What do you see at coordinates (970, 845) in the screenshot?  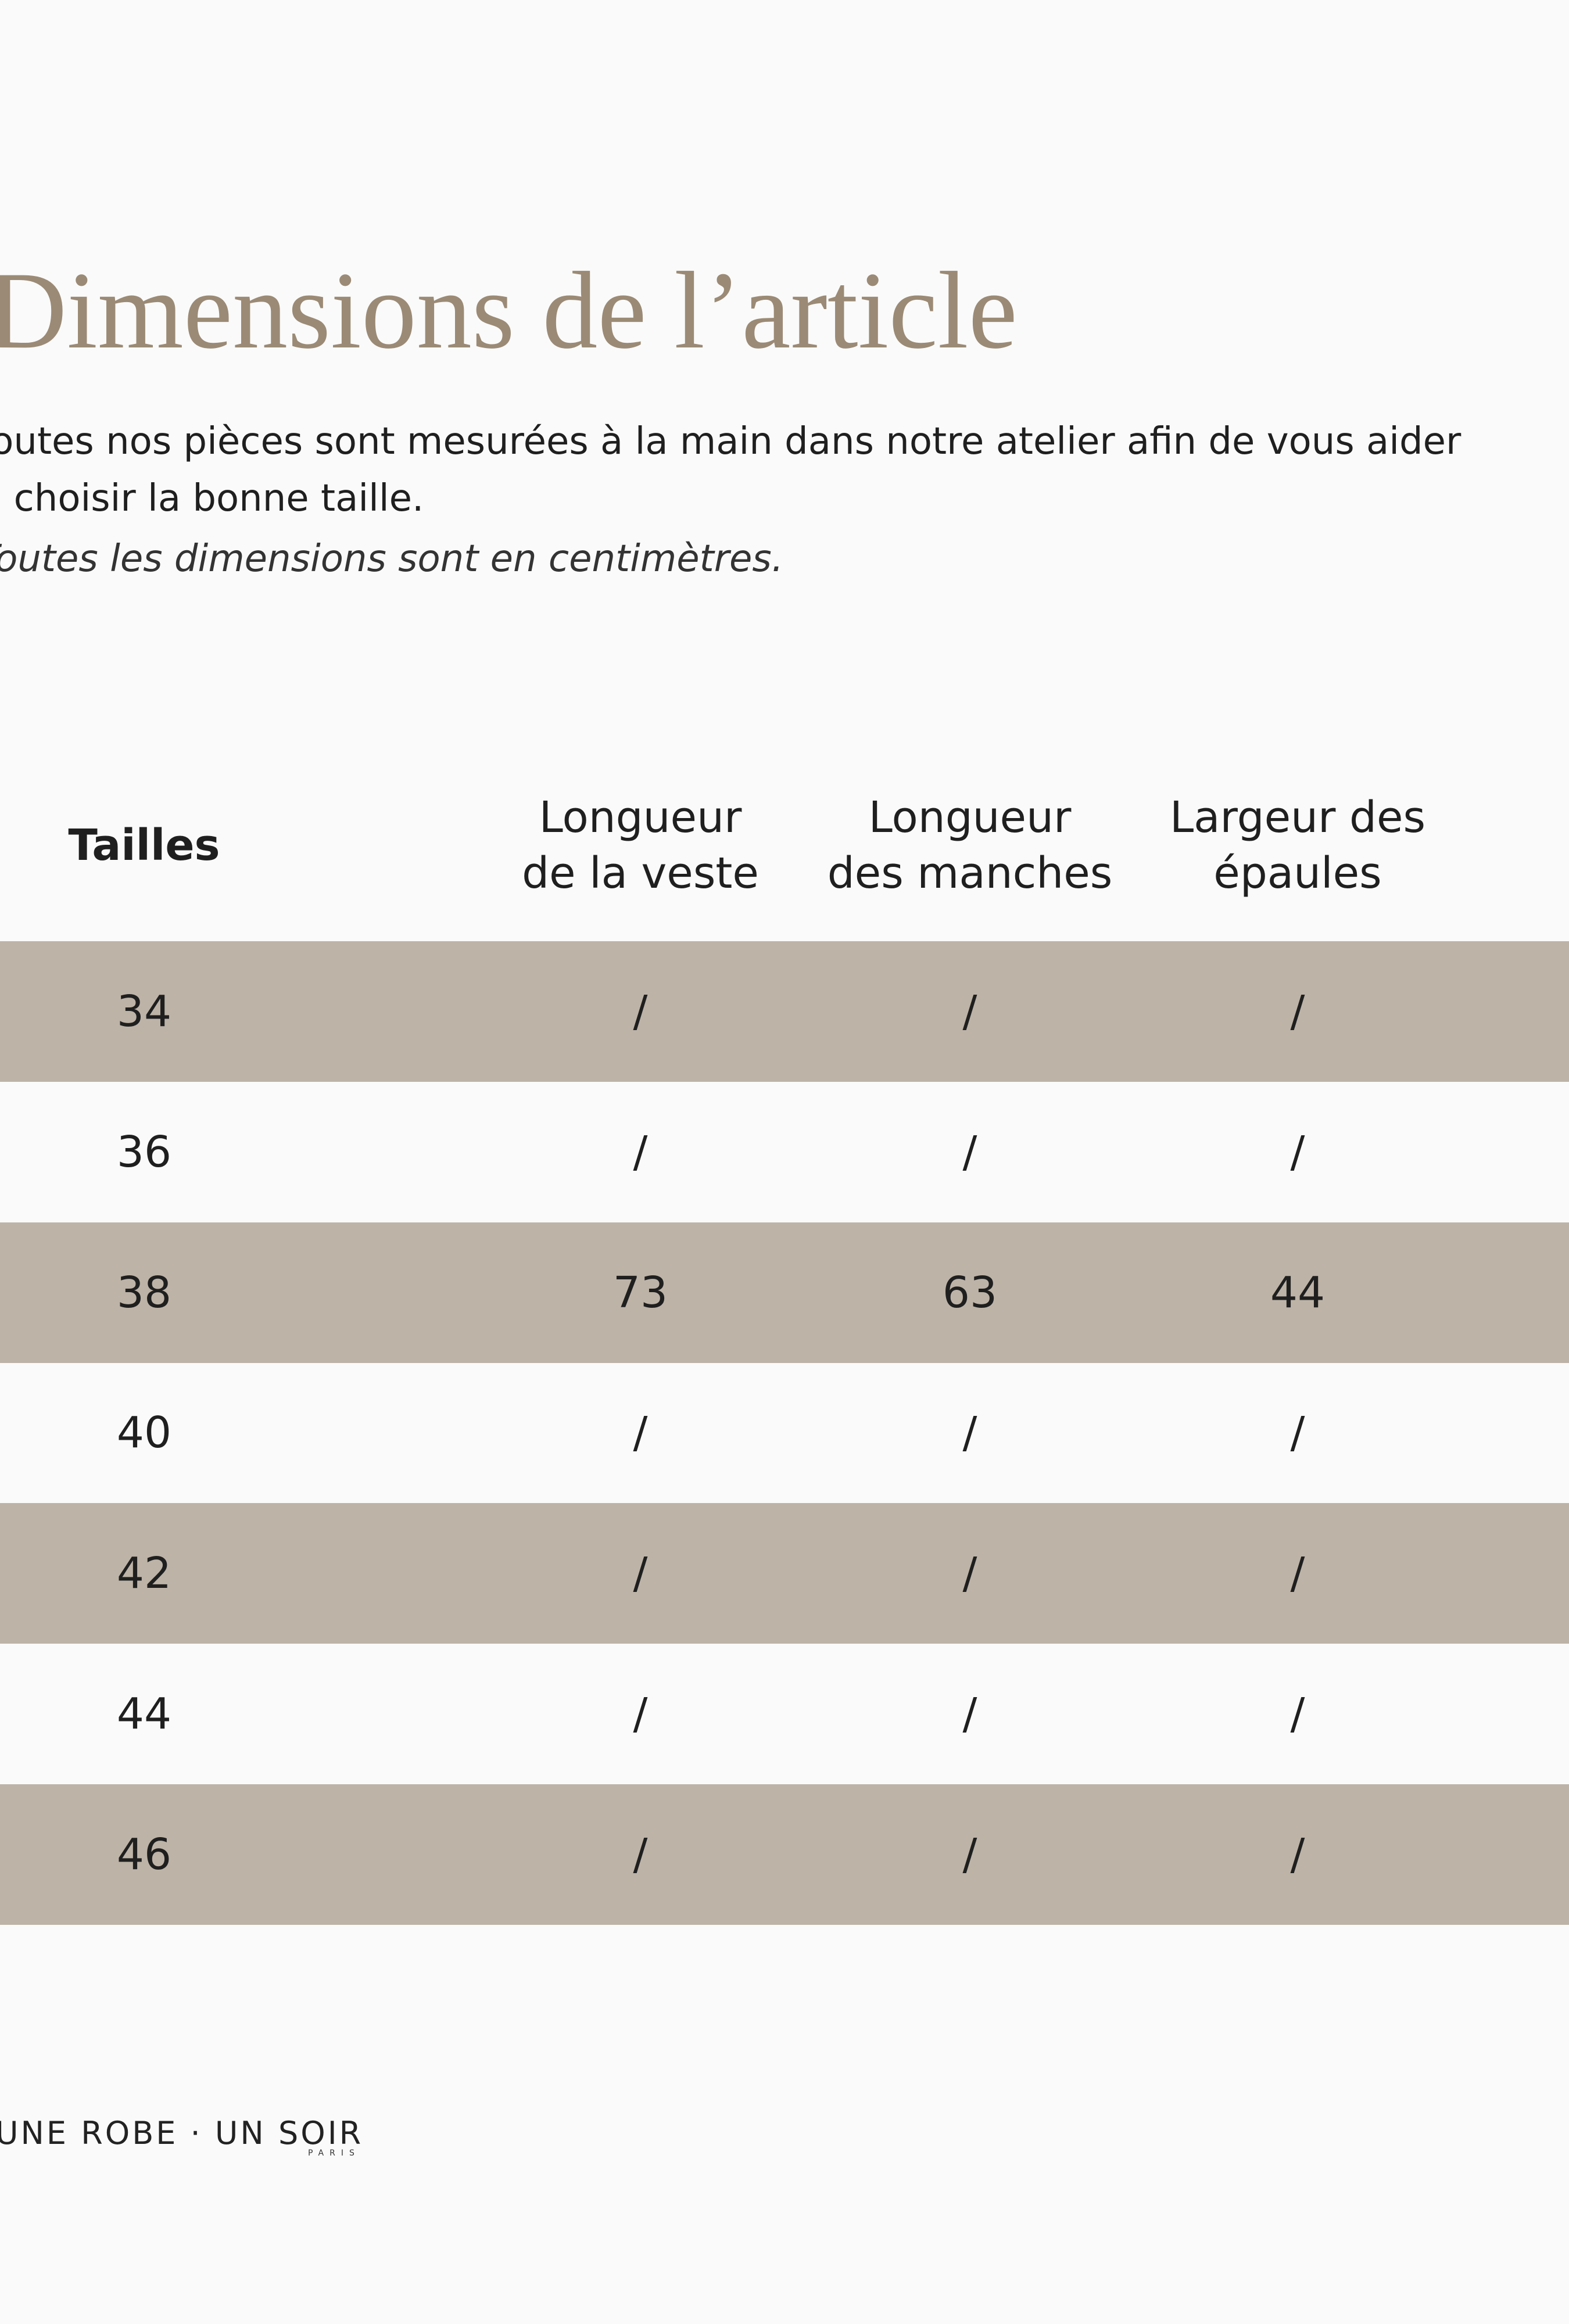 I see `column-header: Longueur des manches` at bounding box center [970, 845].